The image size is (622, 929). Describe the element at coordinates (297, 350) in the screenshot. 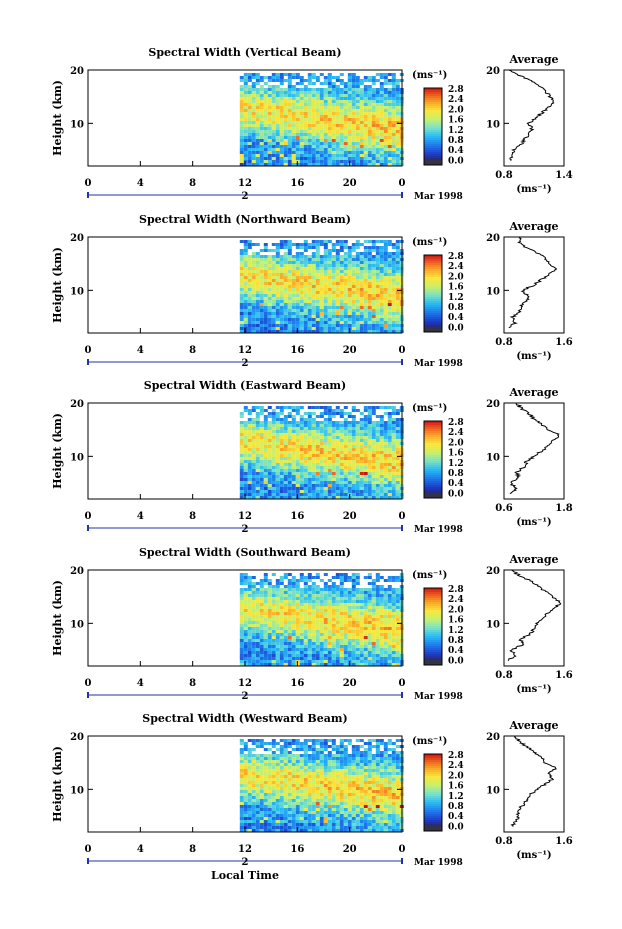

I see `x-tick-label: 16` at that location.